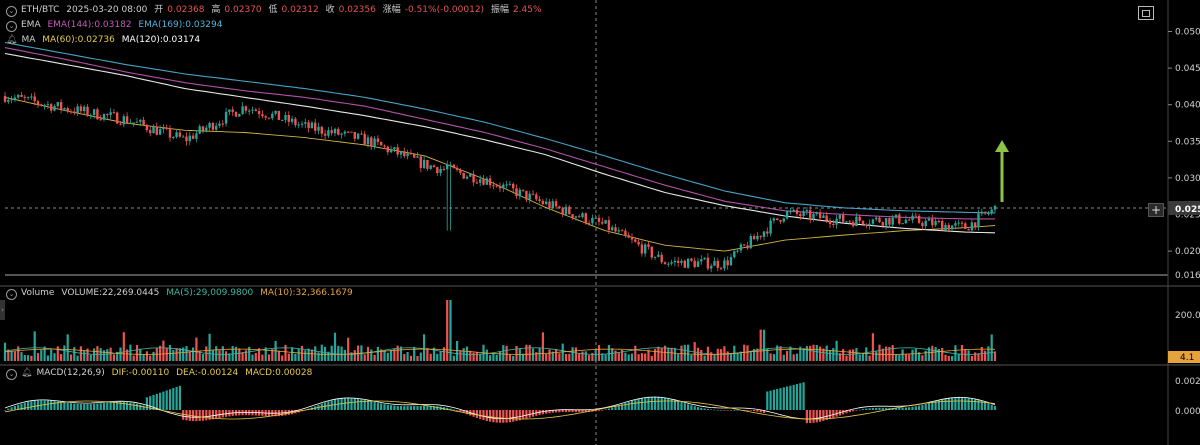 The width and height of the screenshot is (1200, 445). I want to click on fullscreen-icon, so click(1146, 13).